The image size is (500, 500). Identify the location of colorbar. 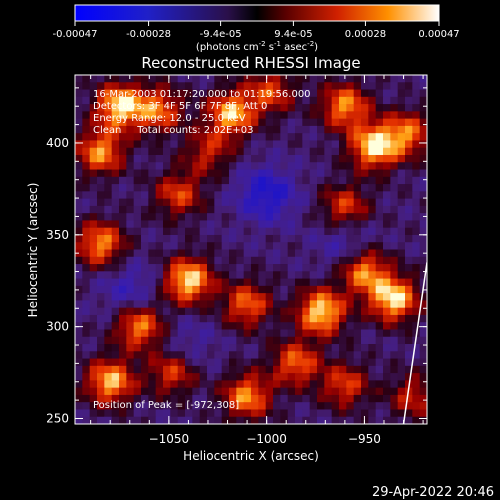
(257, 13).